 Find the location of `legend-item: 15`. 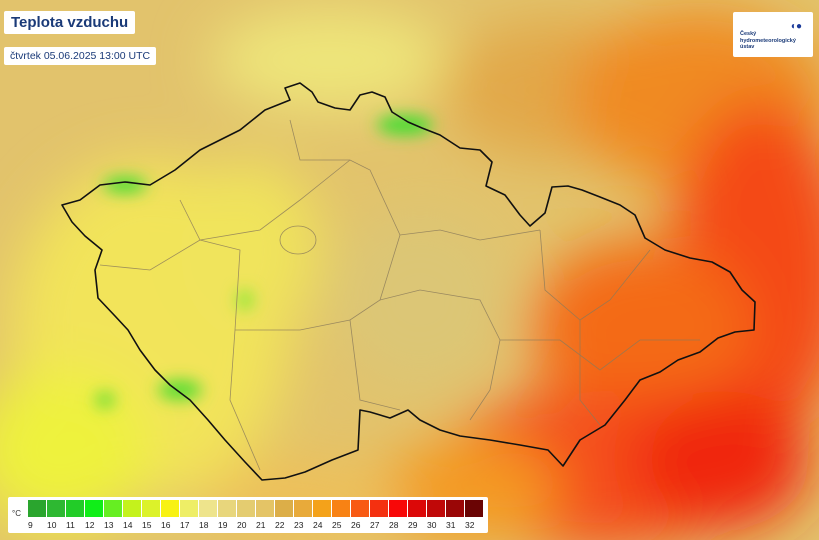

legend-item: 15 is located at coordinates (151, 515).